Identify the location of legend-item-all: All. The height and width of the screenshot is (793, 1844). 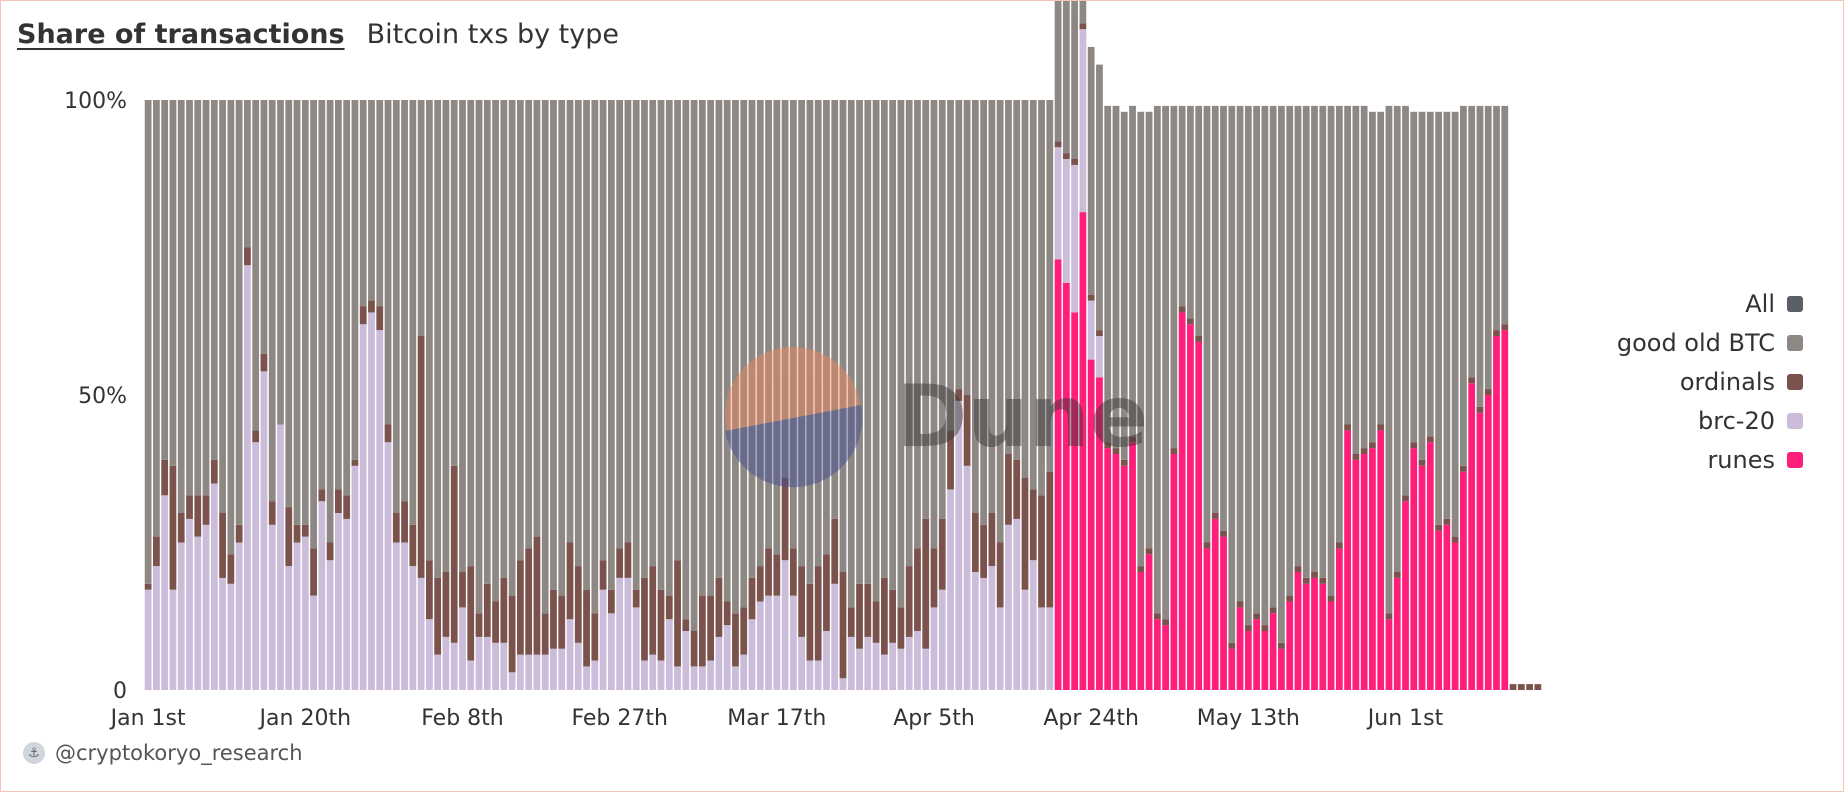
(1774, 304).